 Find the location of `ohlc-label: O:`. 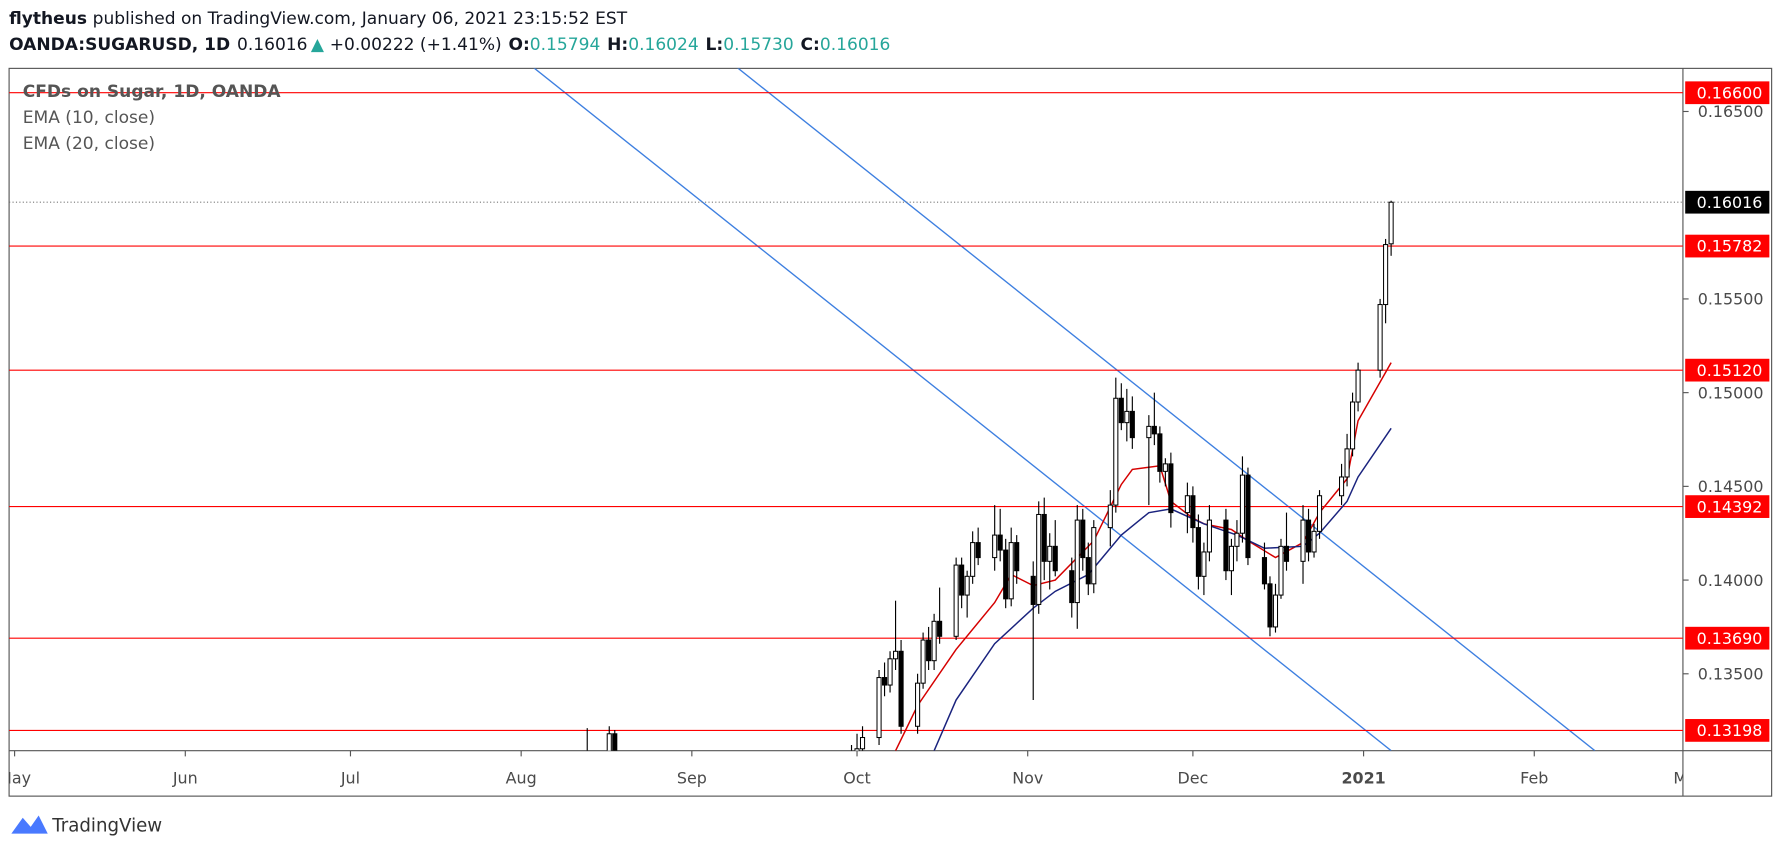

ohlc-label: O: is located at coordinates (518, 45).